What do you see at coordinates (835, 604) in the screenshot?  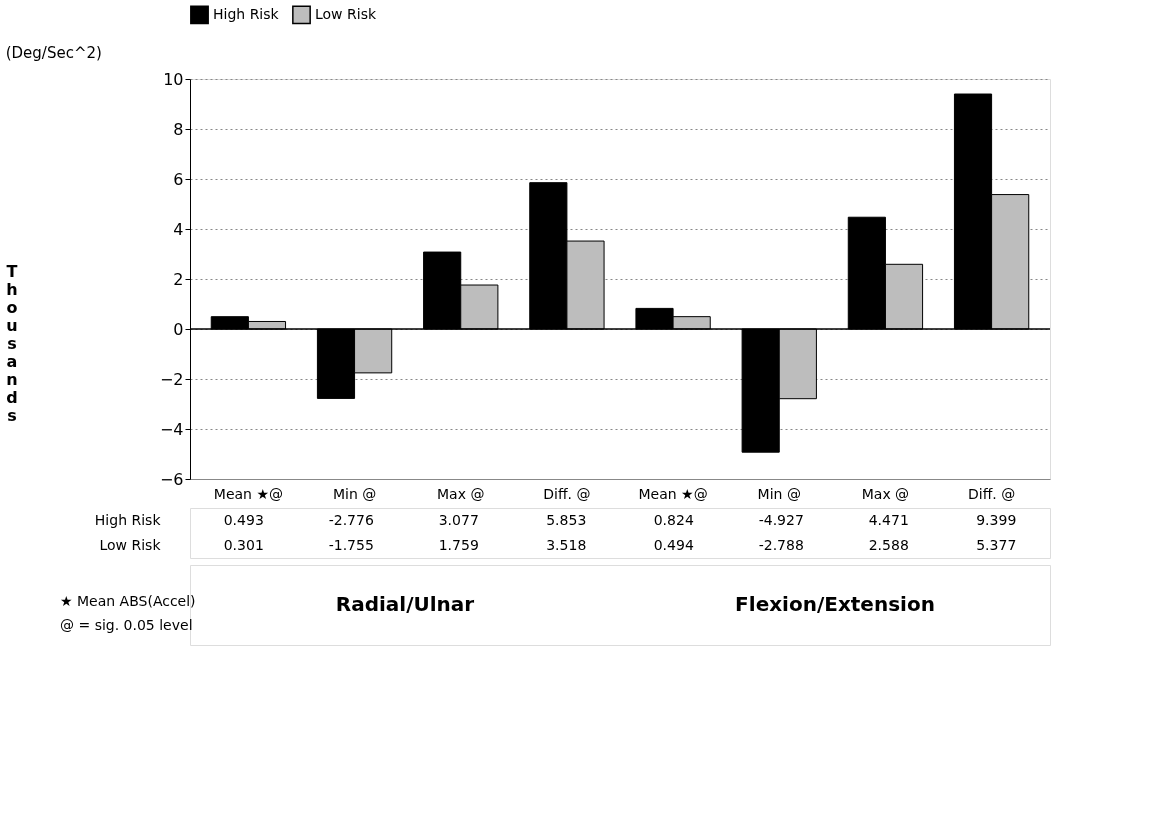 I see `text: Flexion/Extension` at bounding box center [835, 604].